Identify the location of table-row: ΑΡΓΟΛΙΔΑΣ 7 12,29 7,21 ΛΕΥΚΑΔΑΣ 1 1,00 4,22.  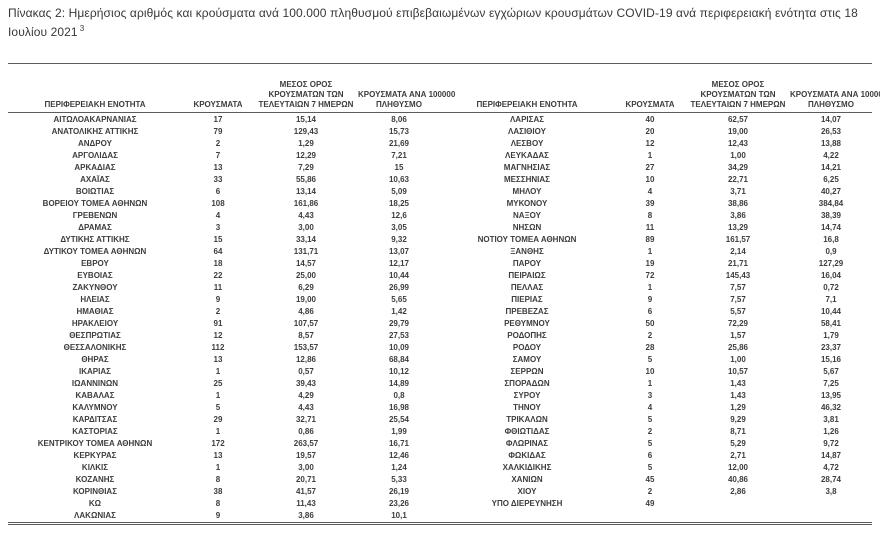
(440, 156).